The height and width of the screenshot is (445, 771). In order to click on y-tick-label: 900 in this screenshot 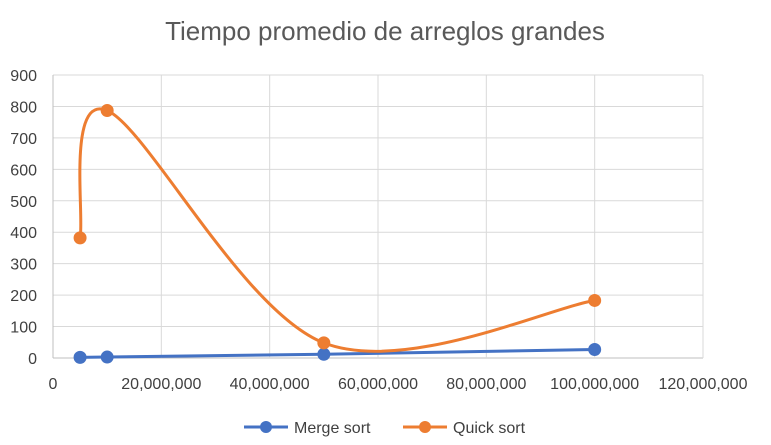, I will do `click(23, 76)`.